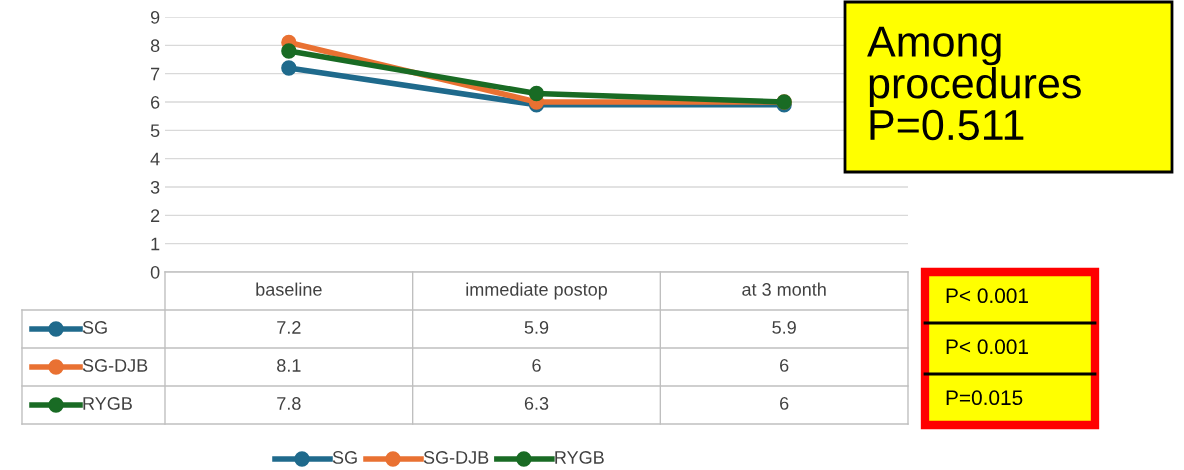 This screenshot has width=1184, height=470. What do you see at coordinates (155, 272) in the screenshot?
I see `y-tick-label: 0` at bounding box center [155, 272].